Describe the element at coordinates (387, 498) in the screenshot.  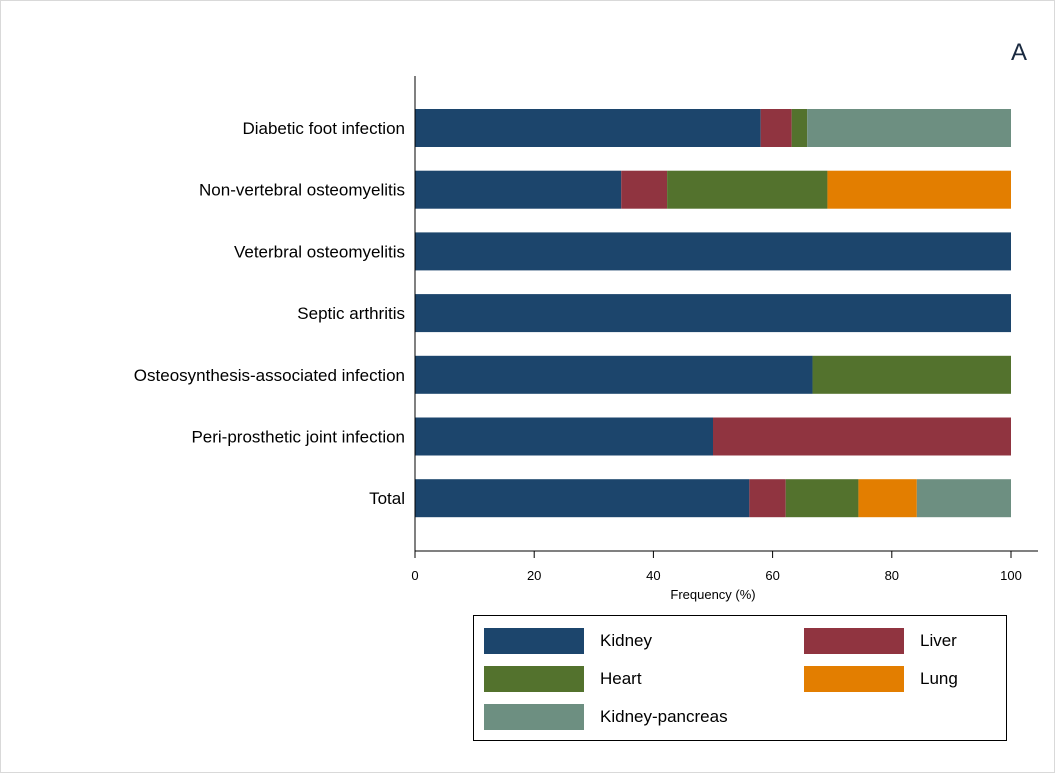
I see `category-label: Total` at that location.